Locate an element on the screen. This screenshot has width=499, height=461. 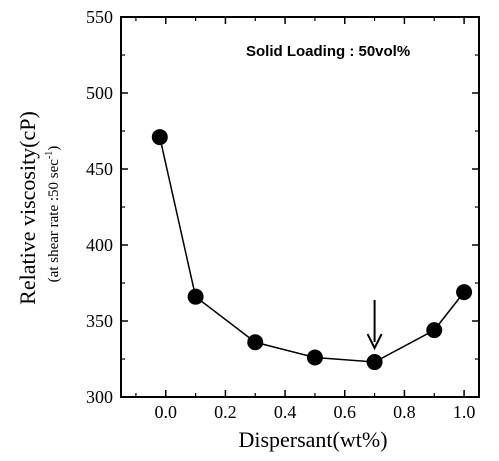
minimum-arrow is located at coordinates (374, 325).